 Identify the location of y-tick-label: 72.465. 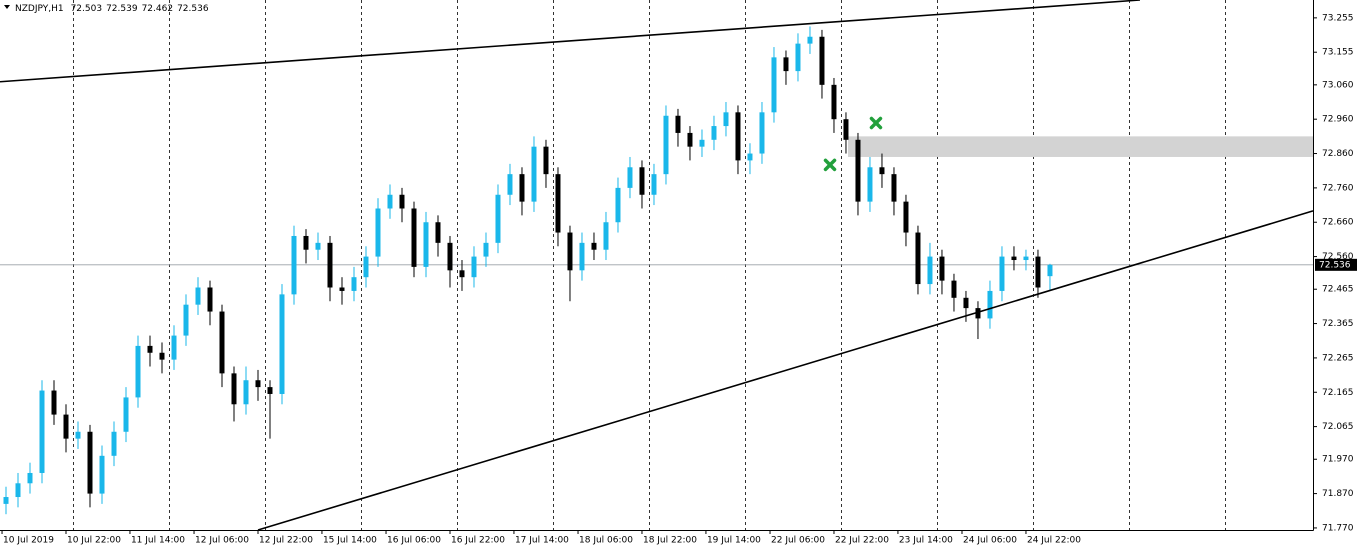
(1338, 290).